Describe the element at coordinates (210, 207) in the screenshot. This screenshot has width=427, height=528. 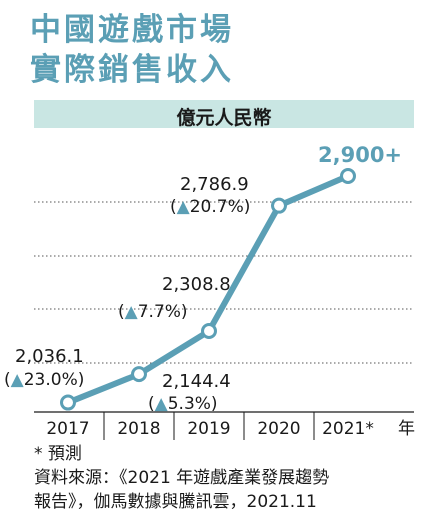
I see `growth-label-2020: (▲20.7%)` at that location.